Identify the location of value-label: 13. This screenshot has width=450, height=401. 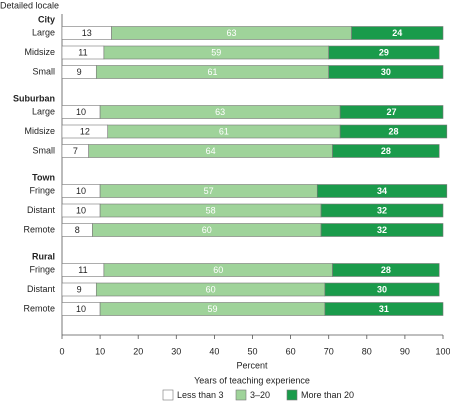
(87, 33).